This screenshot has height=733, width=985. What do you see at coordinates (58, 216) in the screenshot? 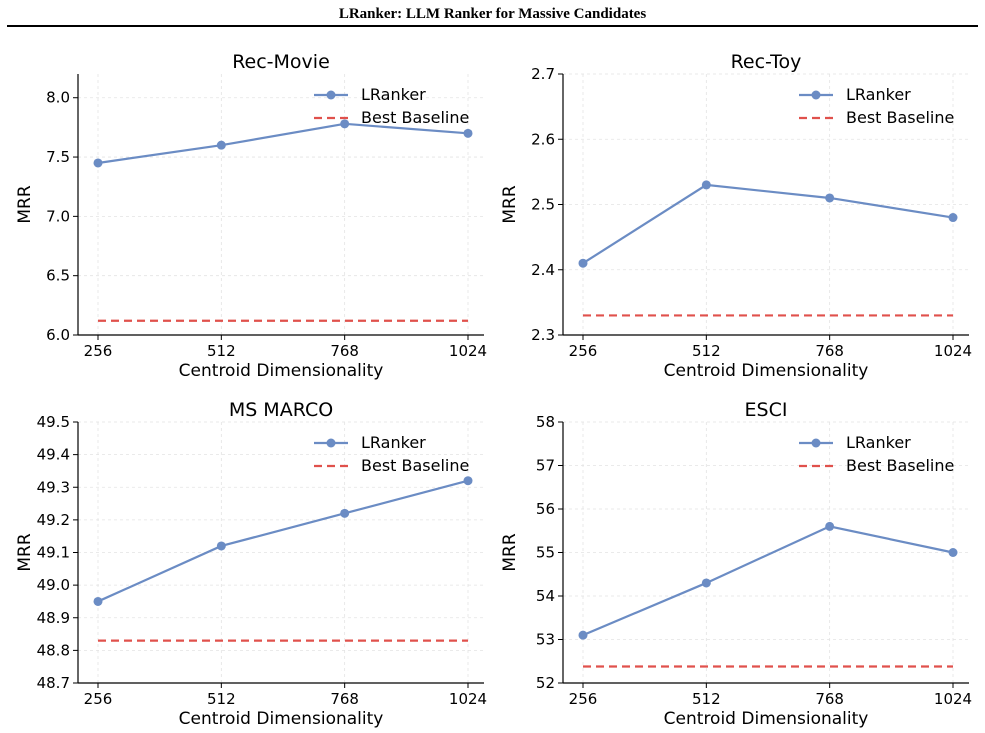
I see `y-tick-label: 7.0` at bounding box center [58, 216].